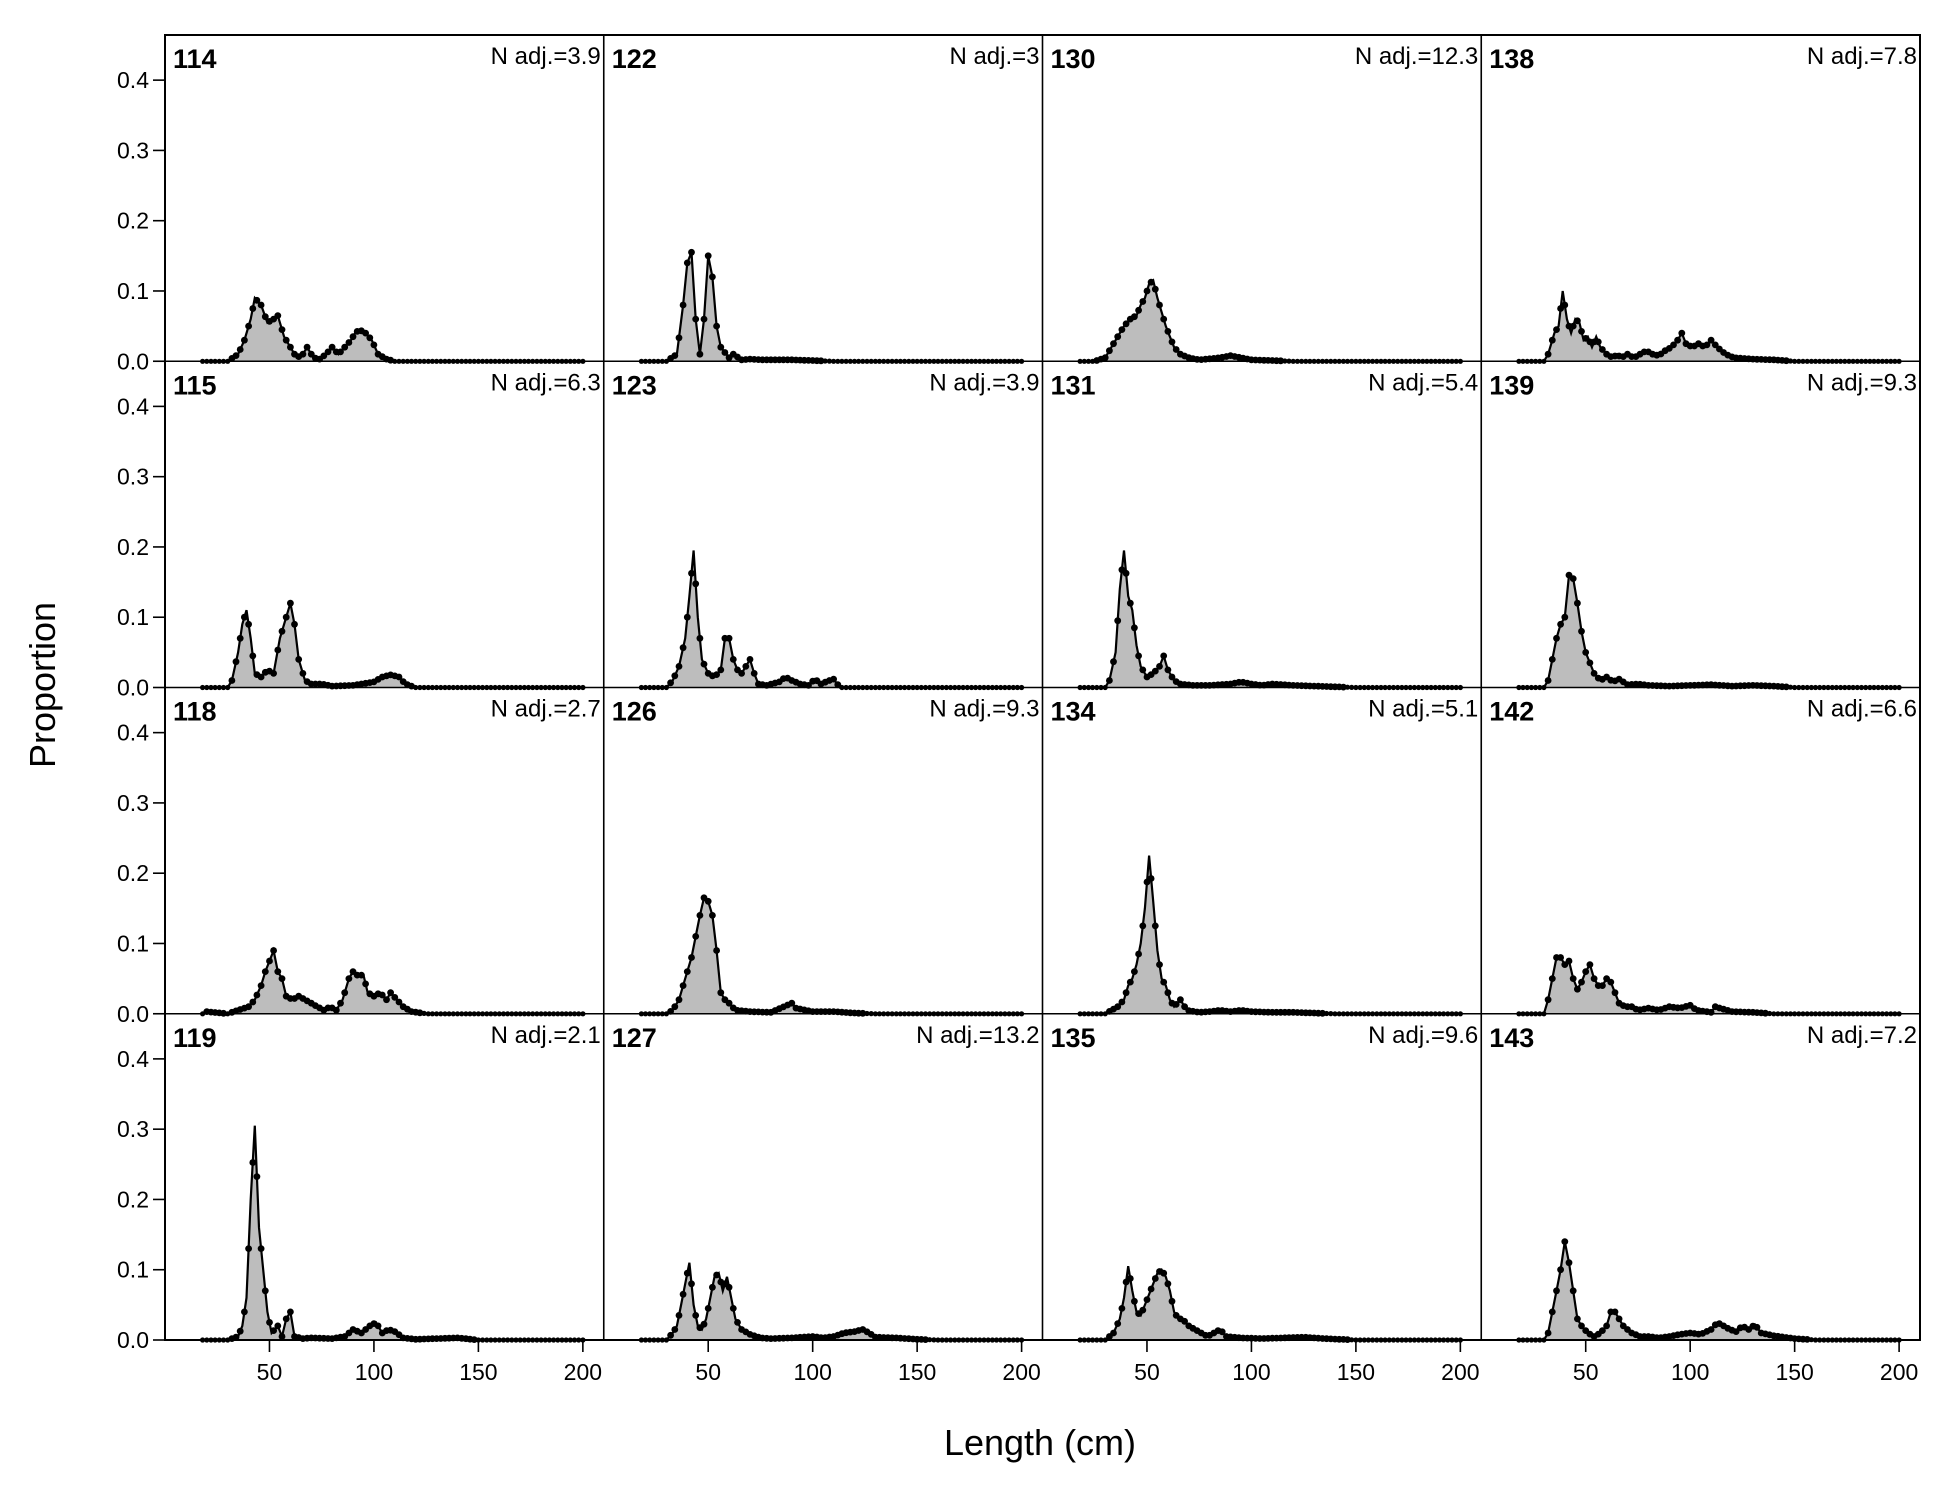 This screenshot has height=1500, width=1950. Describe the element at coordinates (133, 733) in the screenshot. I see `y-tick-label: 0.4` at that location.